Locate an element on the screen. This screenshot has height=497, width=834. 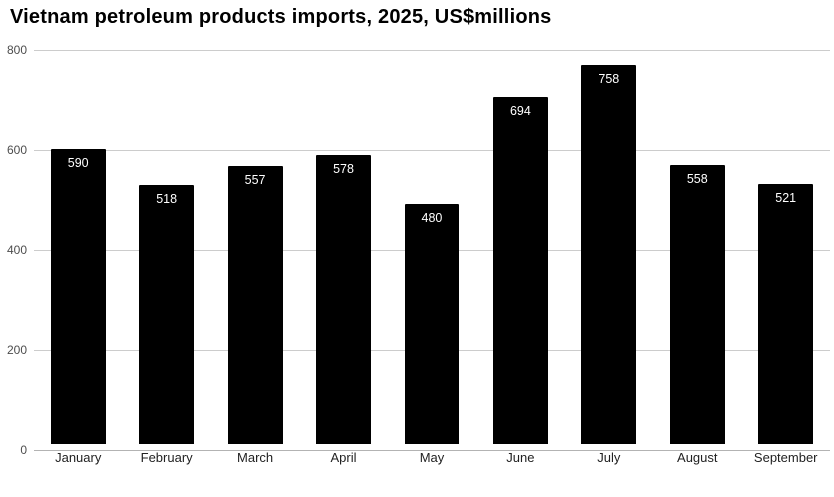
bar-area-september: 521 is located at coordinates (786, 247).